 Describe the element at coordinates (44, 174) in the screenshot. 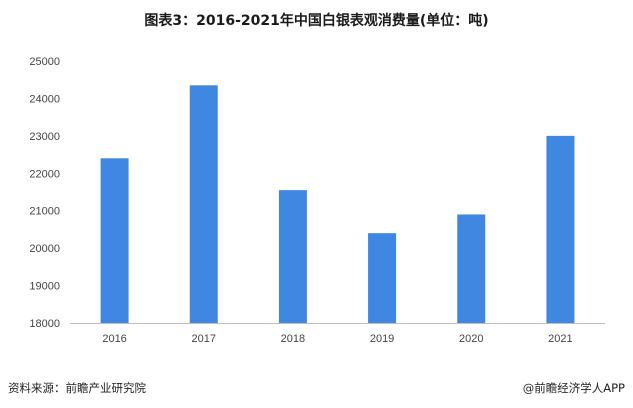

I see `y-tick-label: 22000` at that location.